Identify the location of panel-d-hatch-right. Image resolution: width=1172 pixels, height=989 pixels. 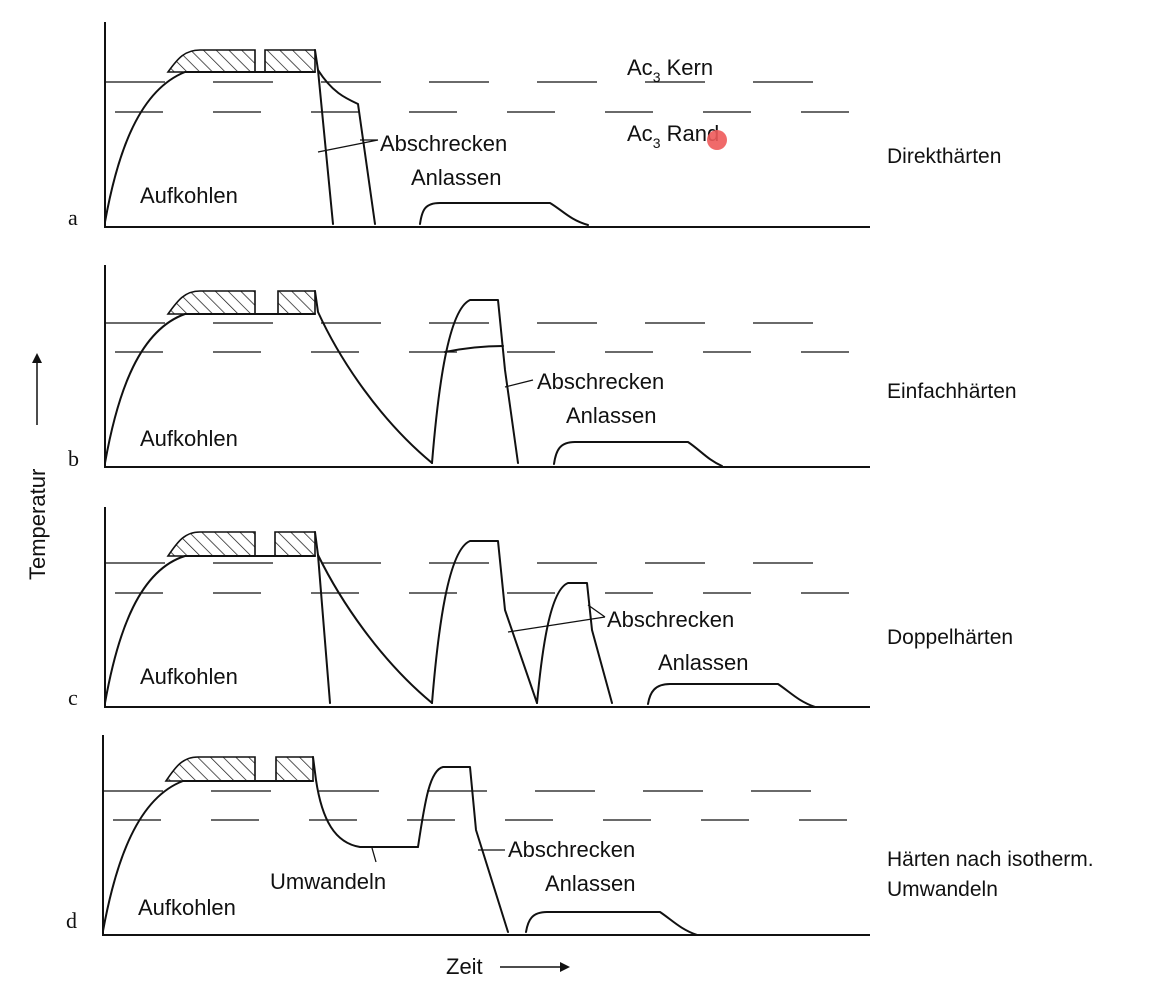
(294, 769).